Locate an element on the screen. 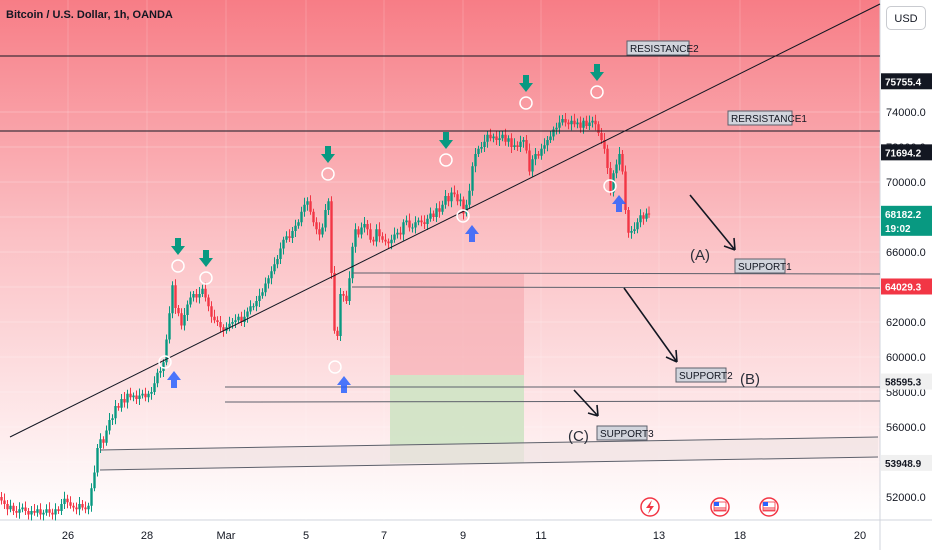 The image size is (932, 550). short-position-risk-zone is located at coordinates (457, 324).